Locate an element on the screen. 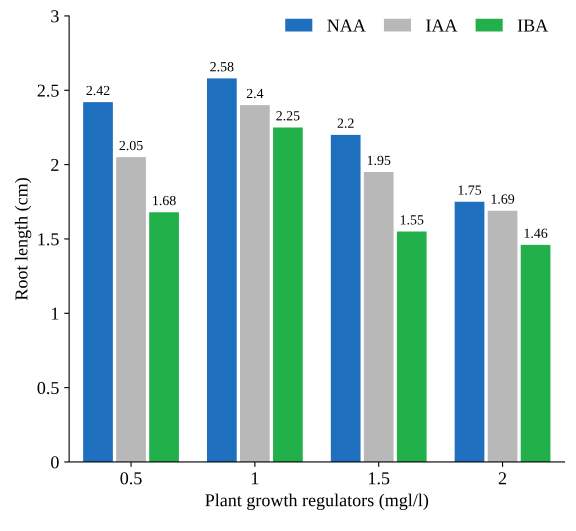  y-axis-title: Root length (cm) is located at coordinates (23, 239).